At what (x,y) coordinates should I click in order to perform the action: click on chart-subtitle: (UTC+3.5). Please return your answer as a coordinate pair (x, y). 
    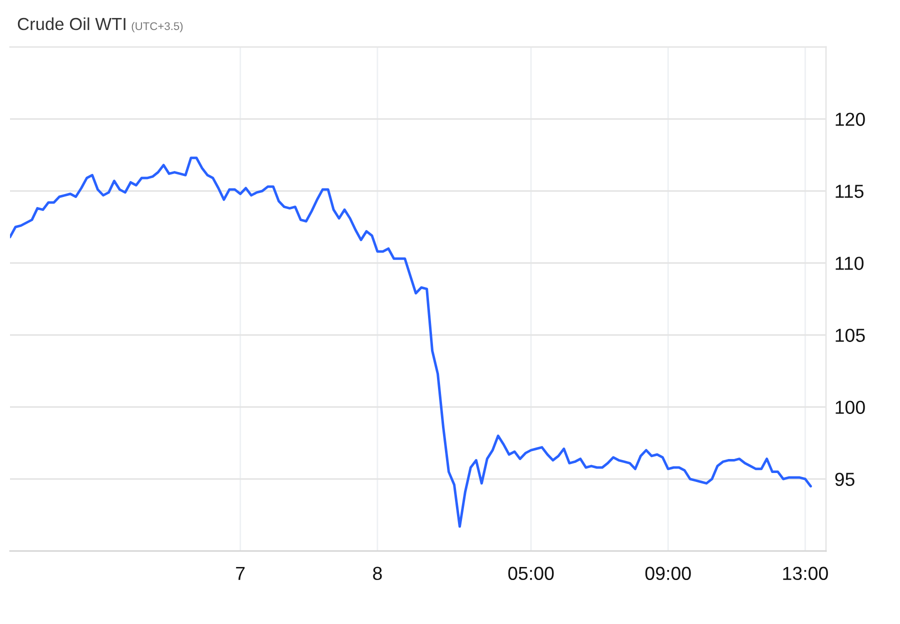
    Looking at the image, I should click on (157, 27).